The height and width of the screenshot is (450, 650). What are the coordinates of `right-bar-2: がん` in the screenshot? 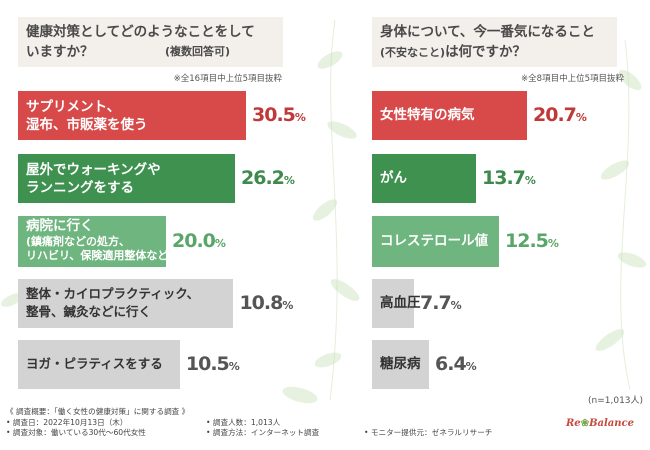 It's located at (424, 178).